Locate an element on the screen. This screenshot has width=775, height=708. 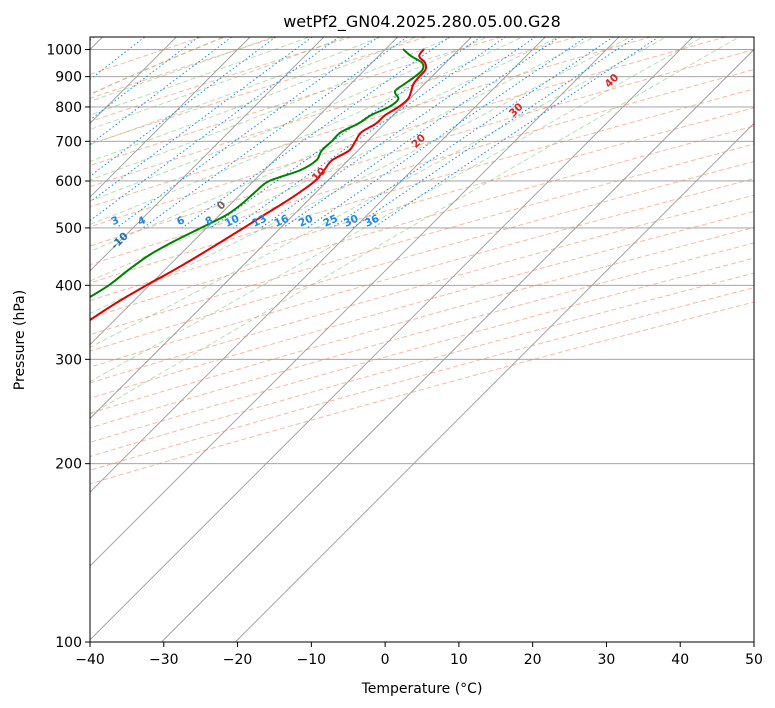
x-tick-label: 20 is located at coordinates (533, 660).